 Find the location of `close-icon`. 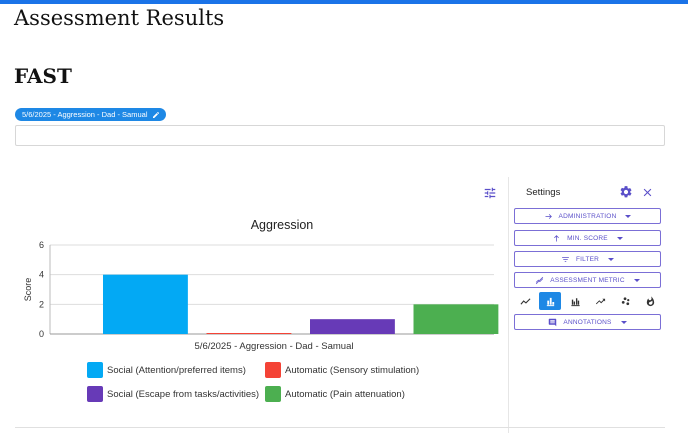

close-icon is located at coordinates (647, 192).